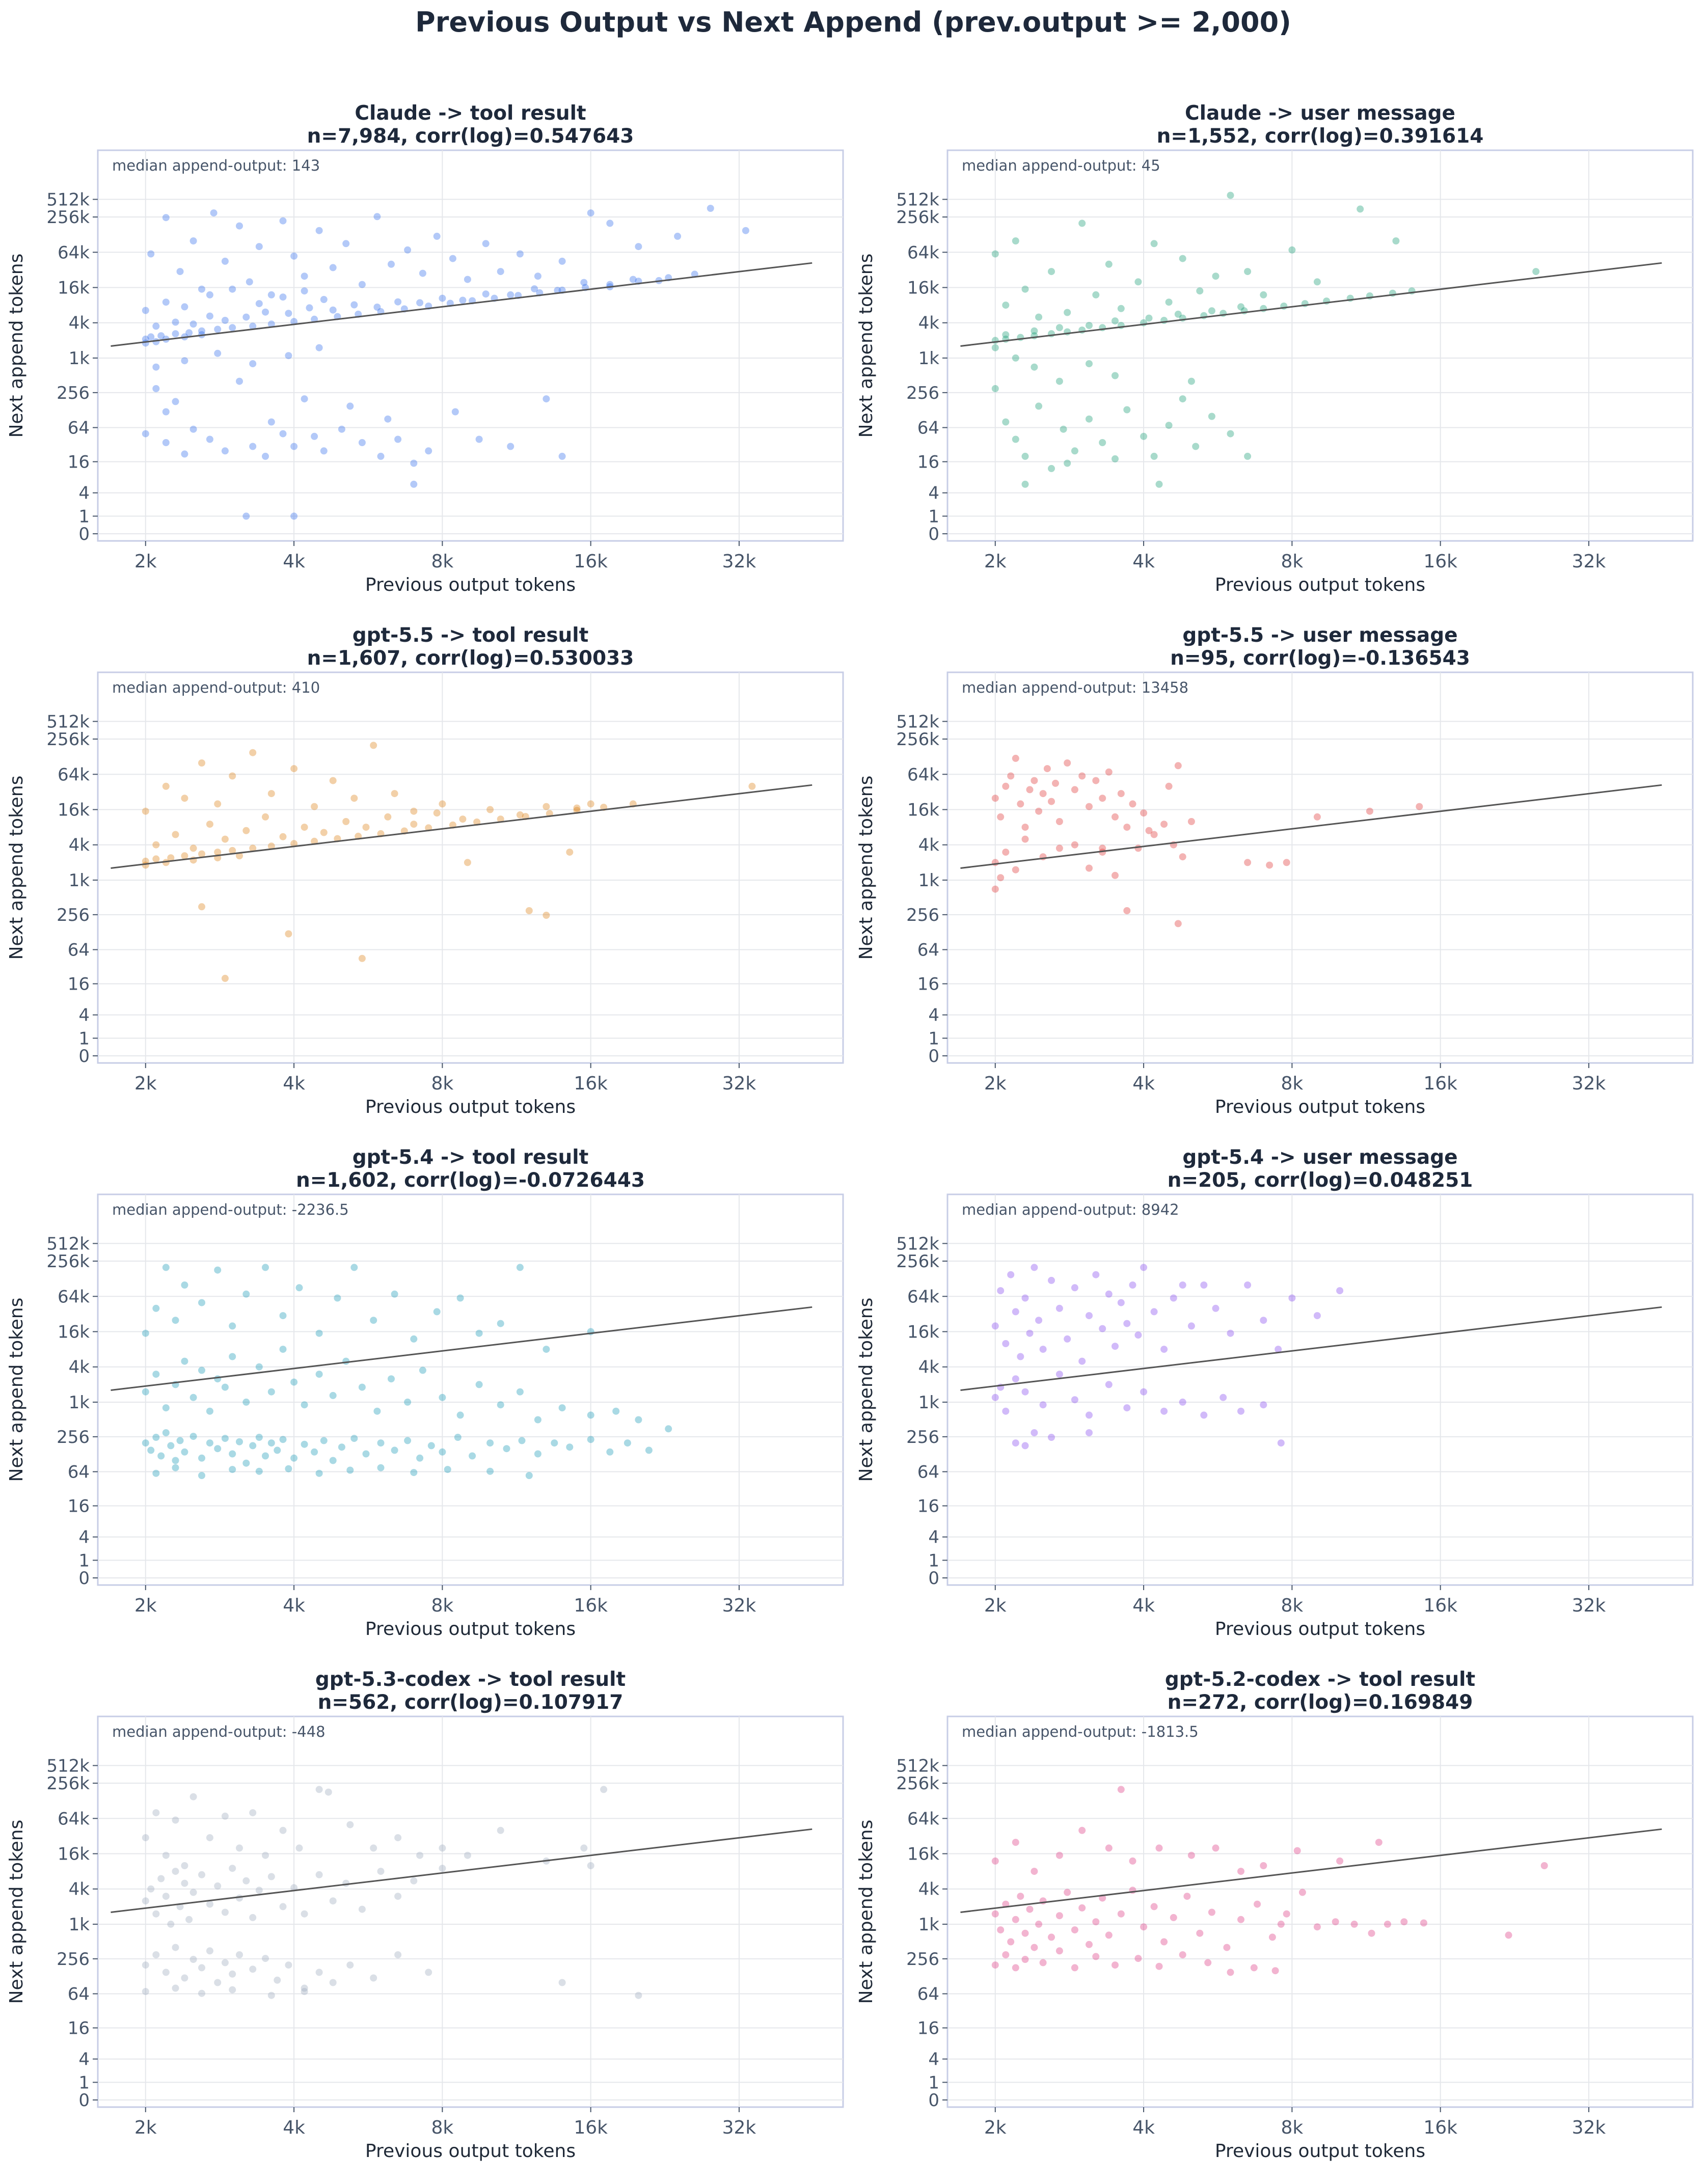 Image resolution: width=1707 pixels, height=2184 pixels. What do you see at coordinates (1320, 1702) in the screenshot?
I see `panel-subtitle: n=272, corr(log)=0.169849` at bounding box center [1320, 1702].